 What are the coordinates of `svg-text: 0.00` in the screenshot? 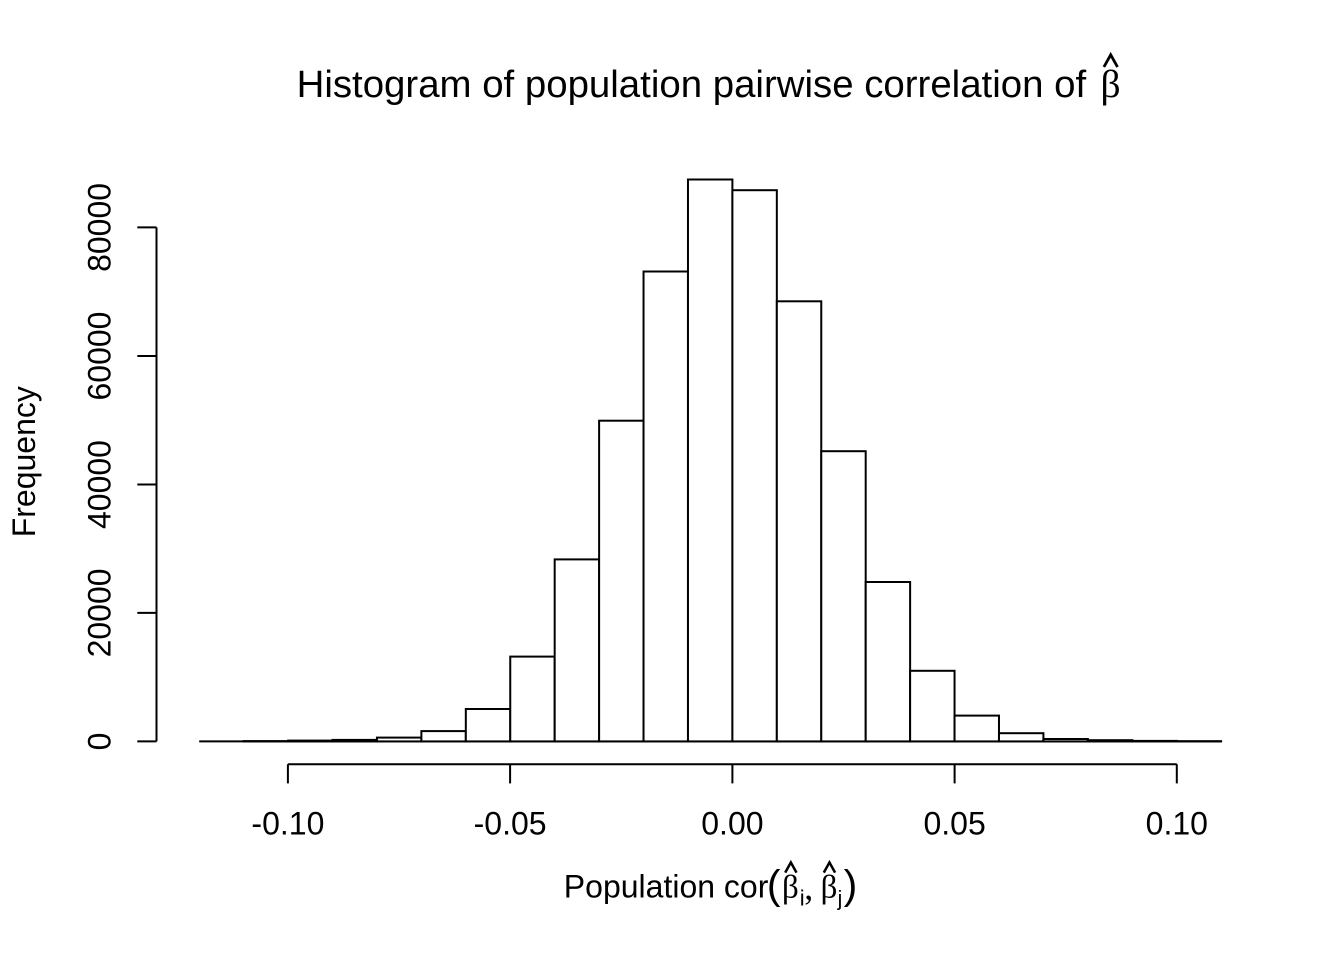 It's located at (732, 824).